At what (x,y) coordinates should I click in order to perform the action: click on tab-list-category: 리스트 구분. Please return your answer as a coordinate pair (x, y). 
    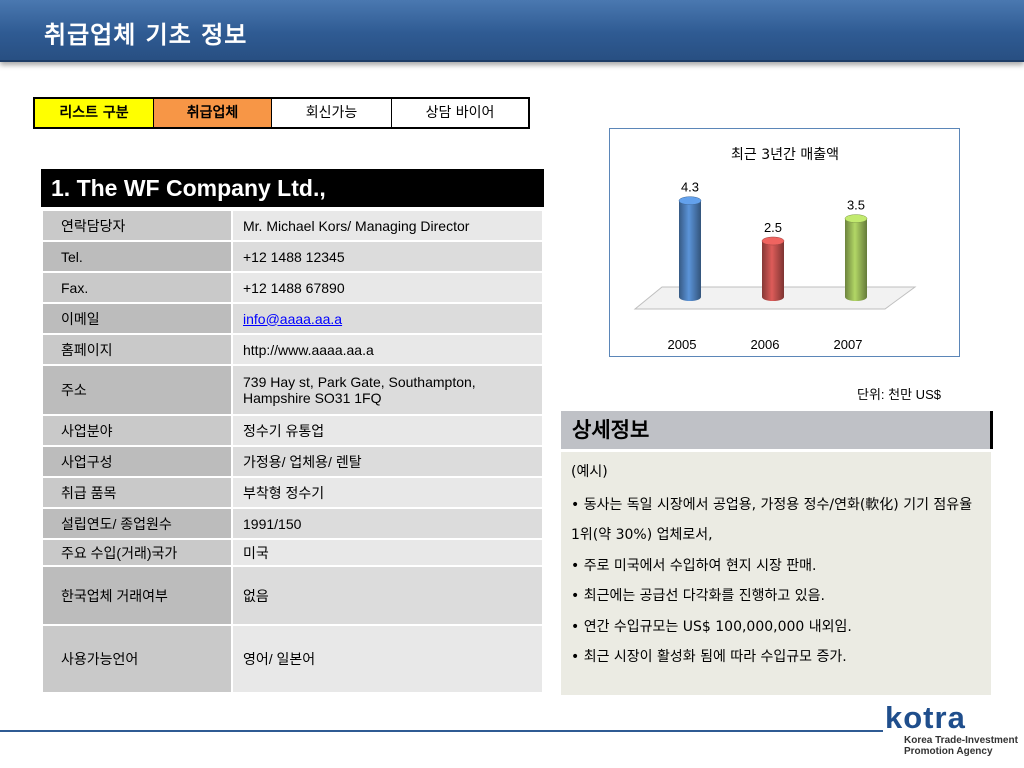
    Looking at the image, I should click on (94, 113).